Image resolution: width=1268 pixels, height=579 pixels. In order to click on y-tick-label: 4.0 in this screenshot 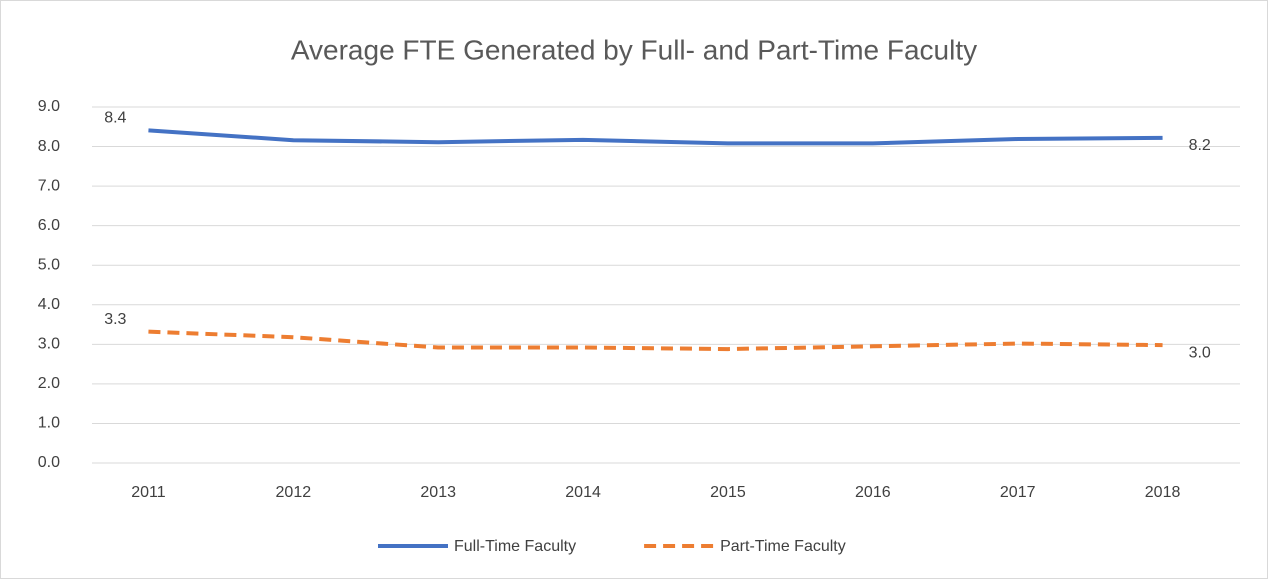, I will do `click(49, 304)`.